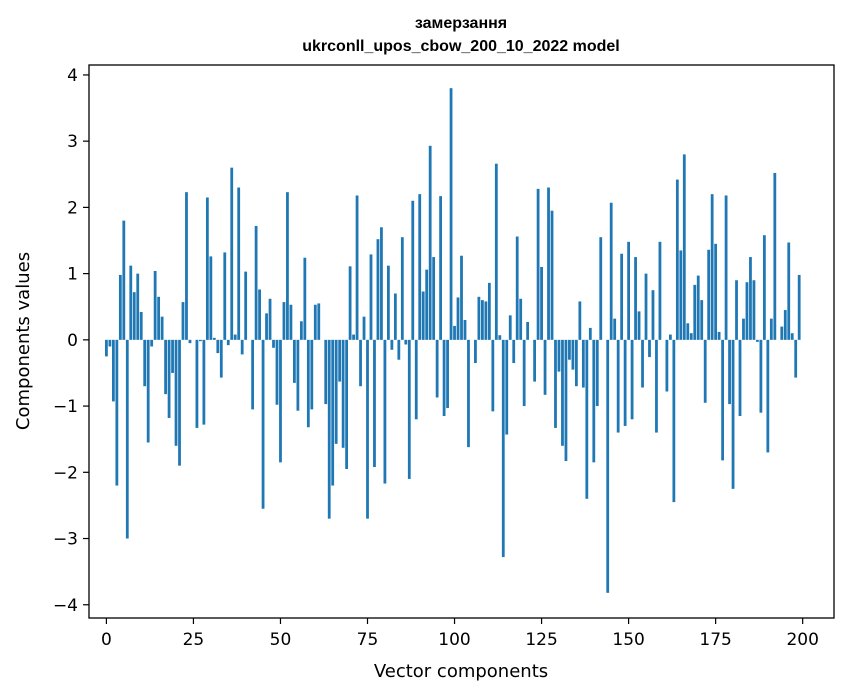 Image resolution: width=847 pixels, height=696 pixels. Describe the element at coordinates (454, 640) in the screenshot. I see `x-tick-label: 100` at that location.